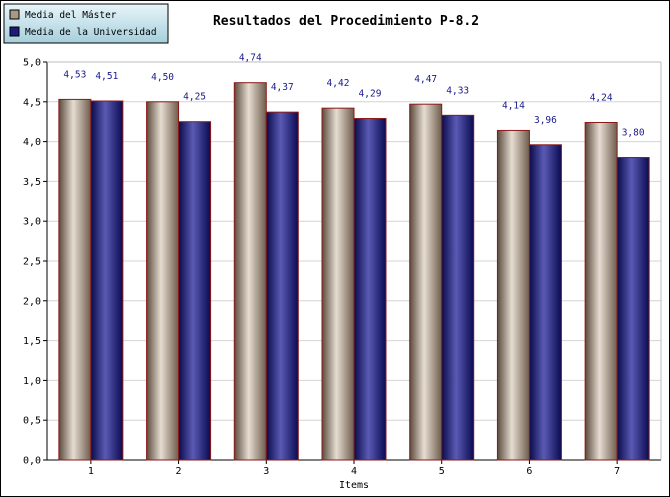  Describe the element at coordinates (32, 102) in the screenshot. I see `y-tick-label: 4,5` at that location.